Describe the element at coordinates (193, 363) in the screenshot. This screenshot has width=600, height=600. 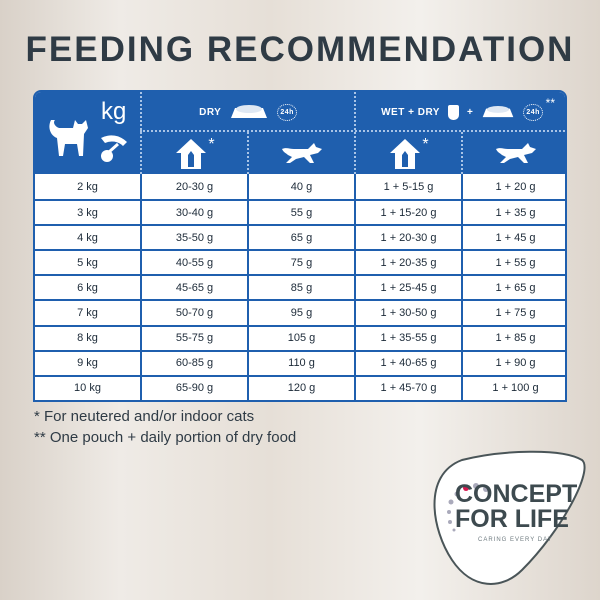
I see `portion-cell: 60-85 g` at that location.